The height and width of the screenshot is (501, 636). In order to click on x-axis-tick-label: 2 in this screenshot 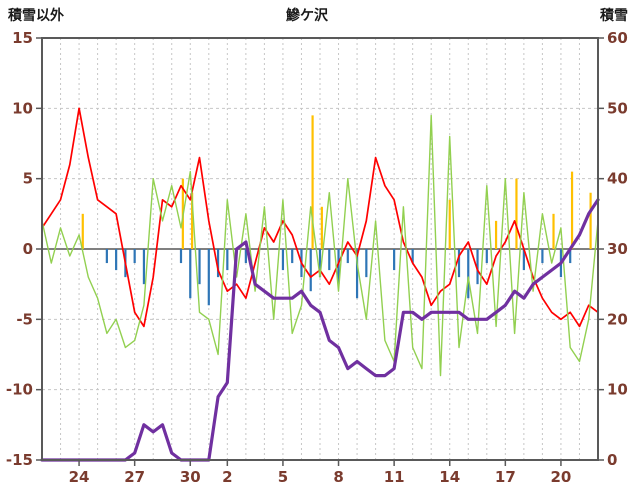, I will do `click(227, 477)`.